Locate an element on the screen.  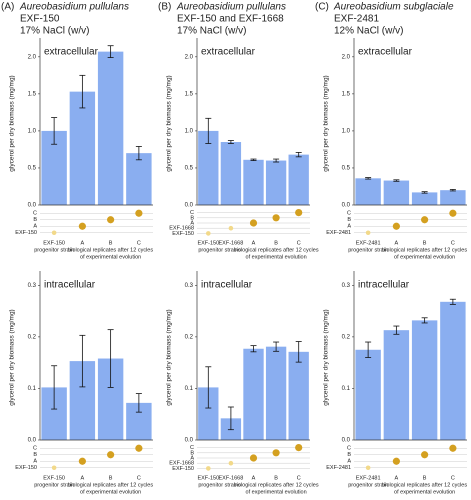
matrix-row-label: EXF-2481 is located at coordinates (338, 468).